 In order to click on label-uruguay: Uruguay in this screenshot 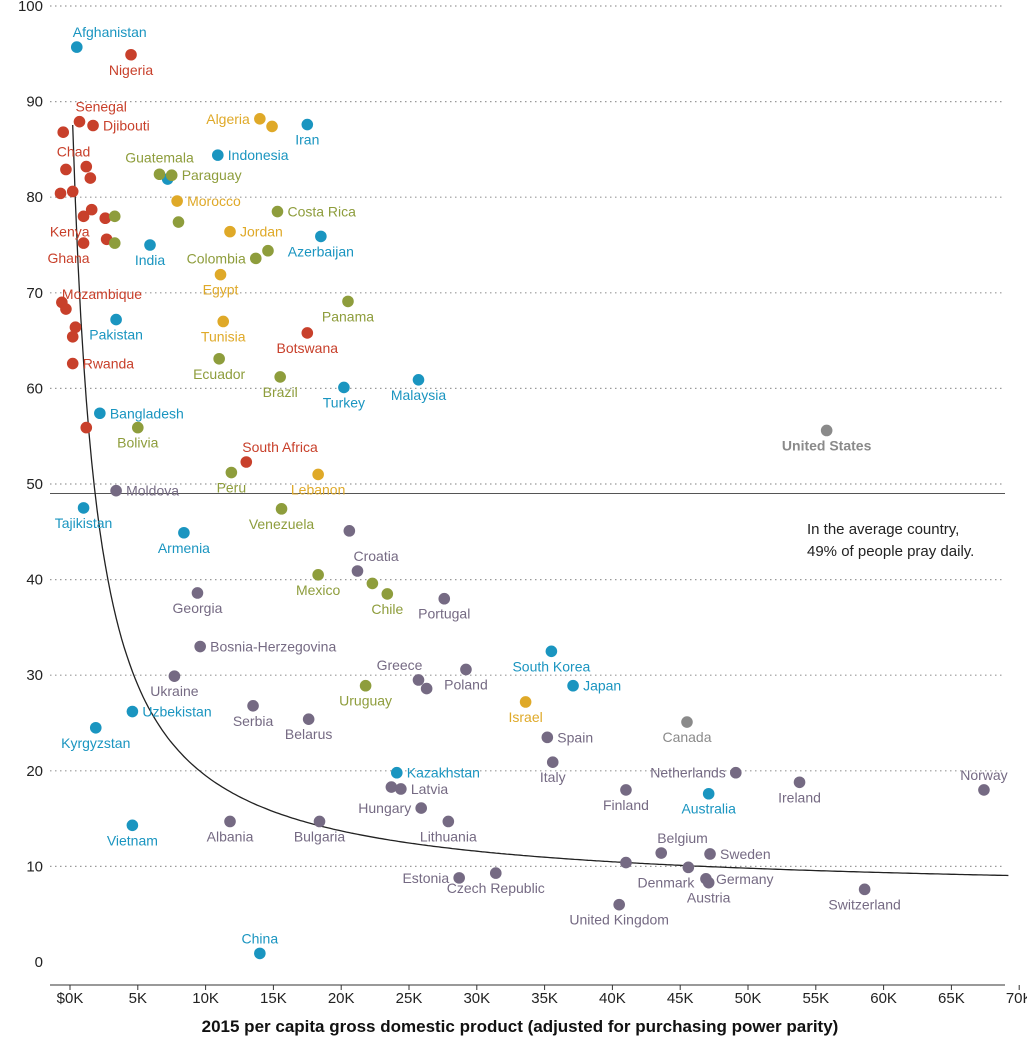, I will do `click(365, 701)`.